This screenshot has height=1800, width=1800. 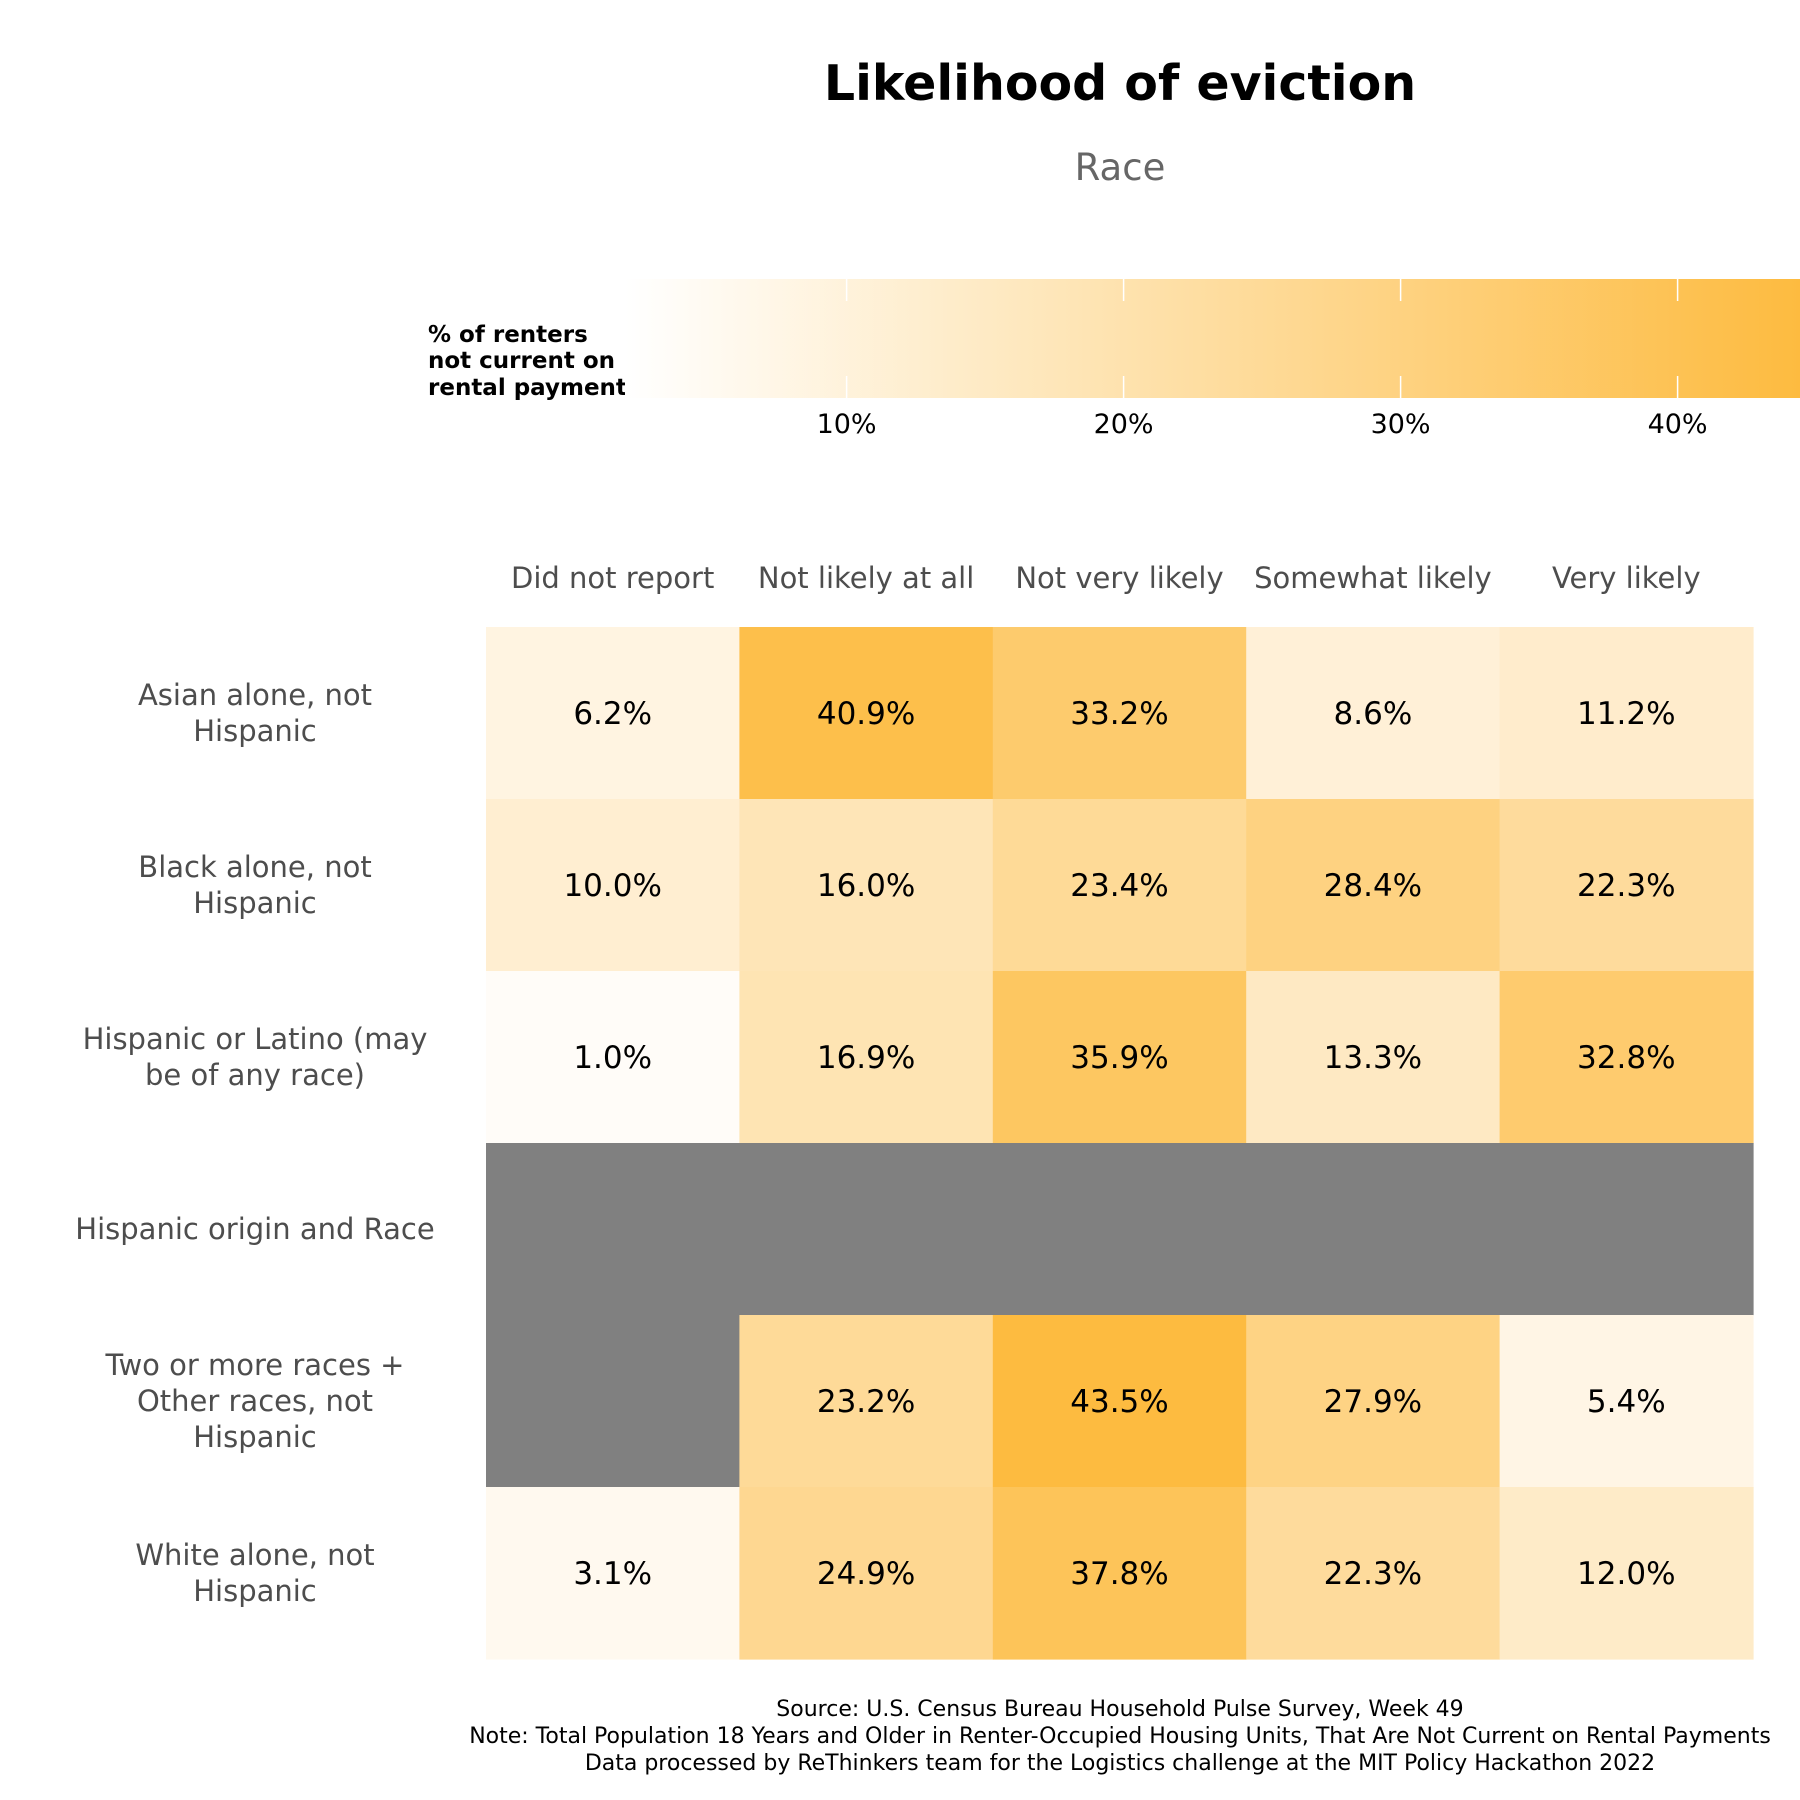 I want to click on column-label-4: Very likely, so click(x=1626, y=578).